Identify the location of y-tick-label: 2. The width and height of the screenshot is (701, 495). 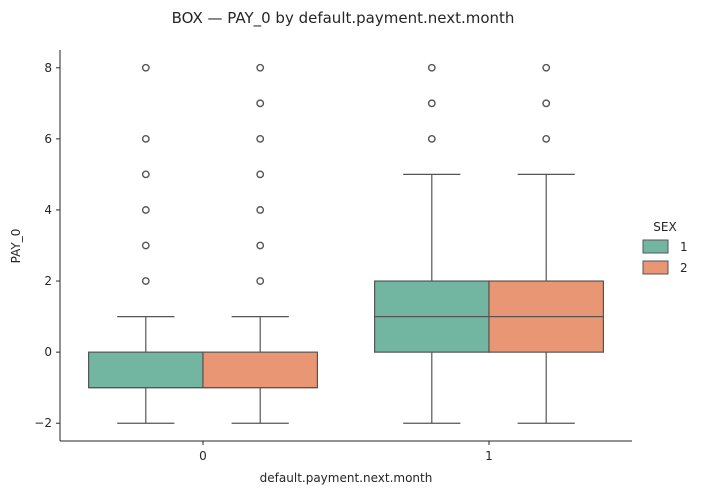
(48, 281).